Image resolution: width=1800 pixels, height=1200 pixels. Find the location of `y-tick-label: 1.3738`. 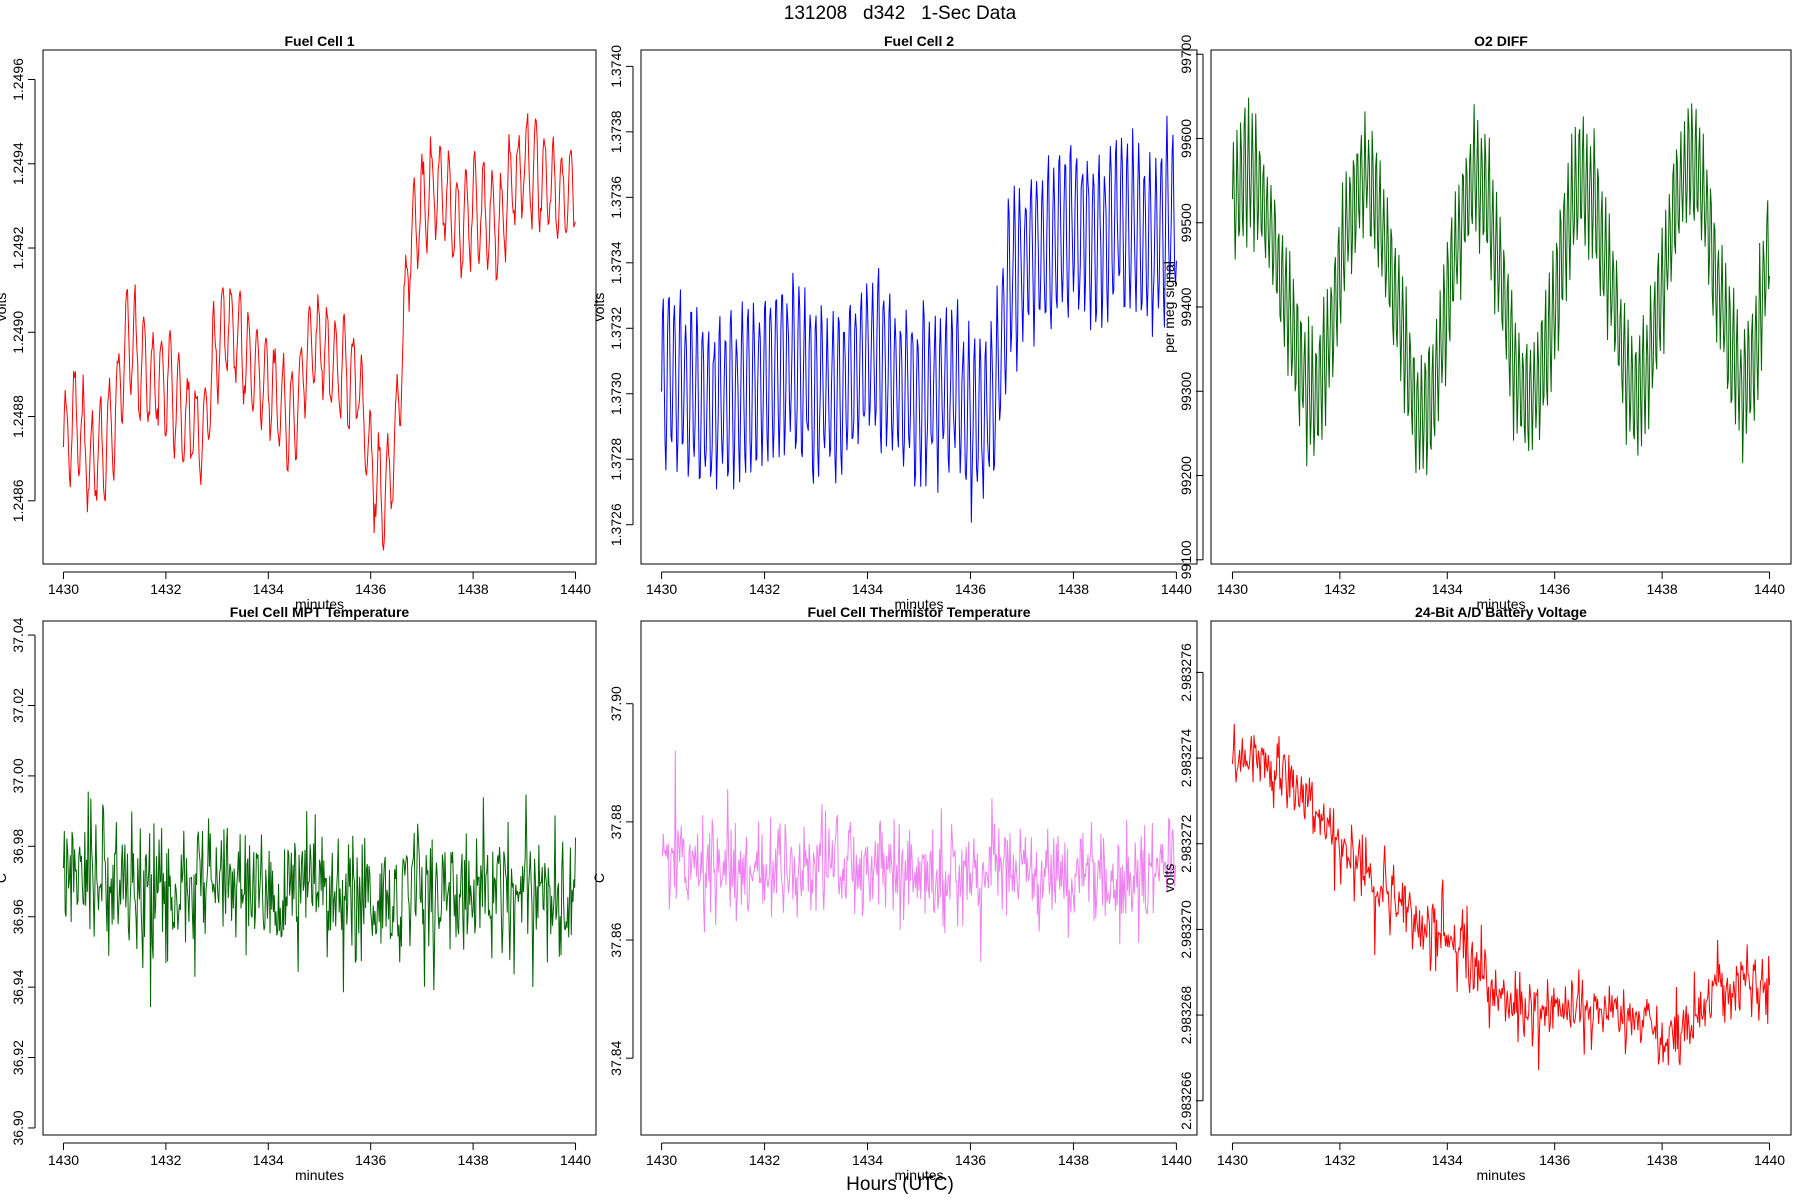

y-tick-label: 1.3738 is located at coordinates (616, 131).